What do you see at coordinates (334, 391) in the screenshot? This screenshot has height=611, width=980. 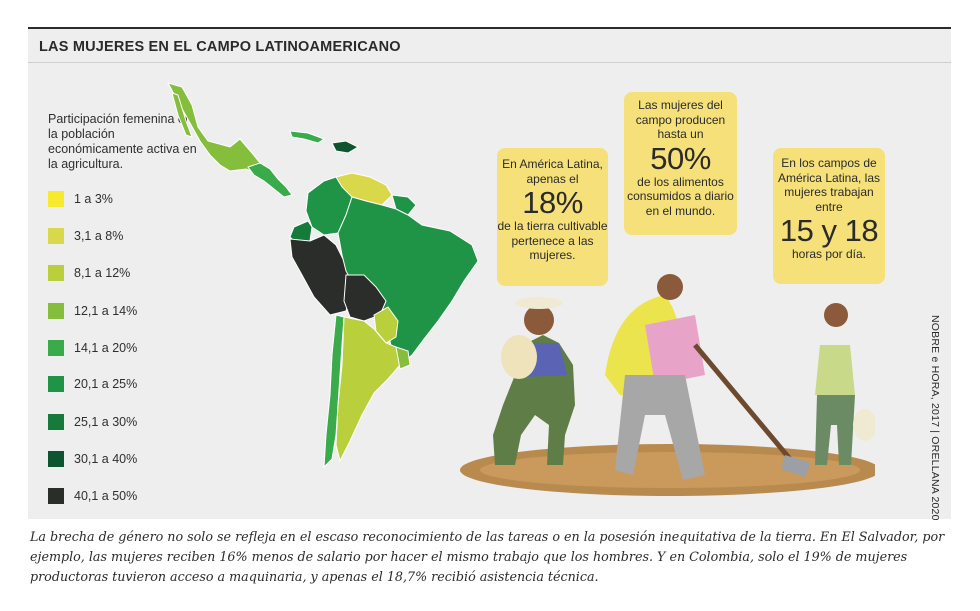 I see `map-region-chile` at bounding box center [334, 391].